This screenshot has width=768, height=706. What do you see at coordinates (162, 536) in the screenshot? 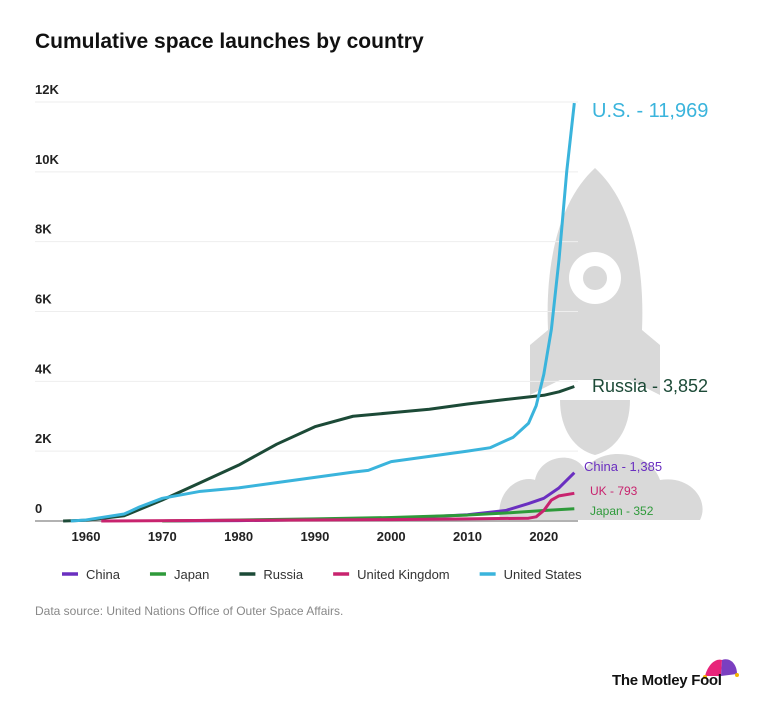
I see `x-tick-label: 1970` at bounding box center [162, 536].